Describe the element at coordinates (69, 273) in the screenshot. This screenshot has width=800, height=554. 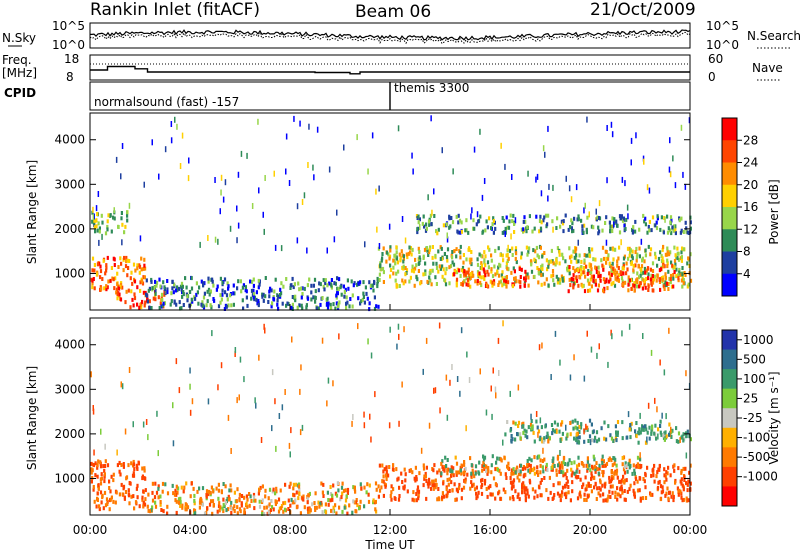
I see `power-ytick-label: 1000` at that location.